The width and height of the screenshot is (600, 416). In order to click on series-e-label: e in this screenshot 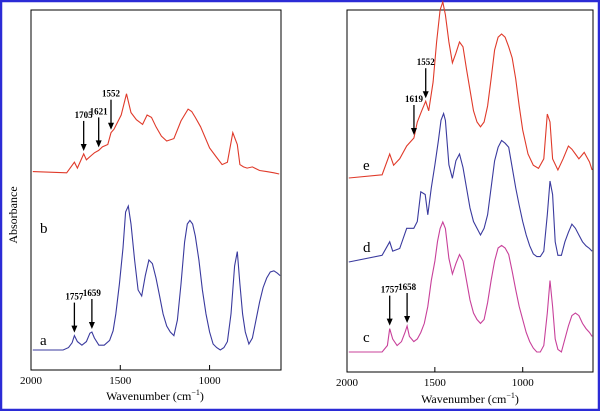, I will do `click(366, 166)`.